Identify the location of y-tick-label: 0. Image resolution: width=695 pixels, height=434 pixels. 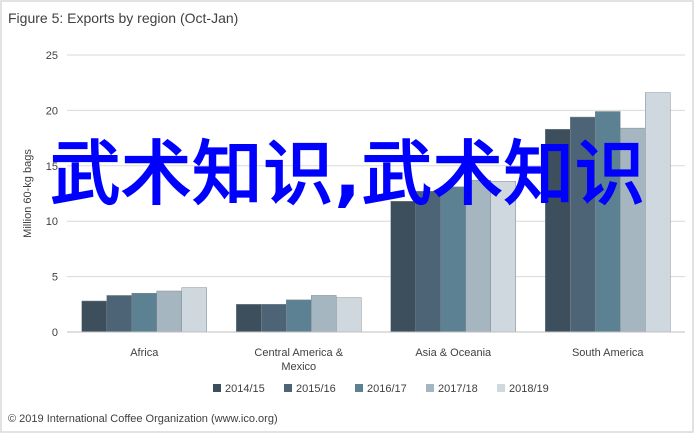
(55, 333).